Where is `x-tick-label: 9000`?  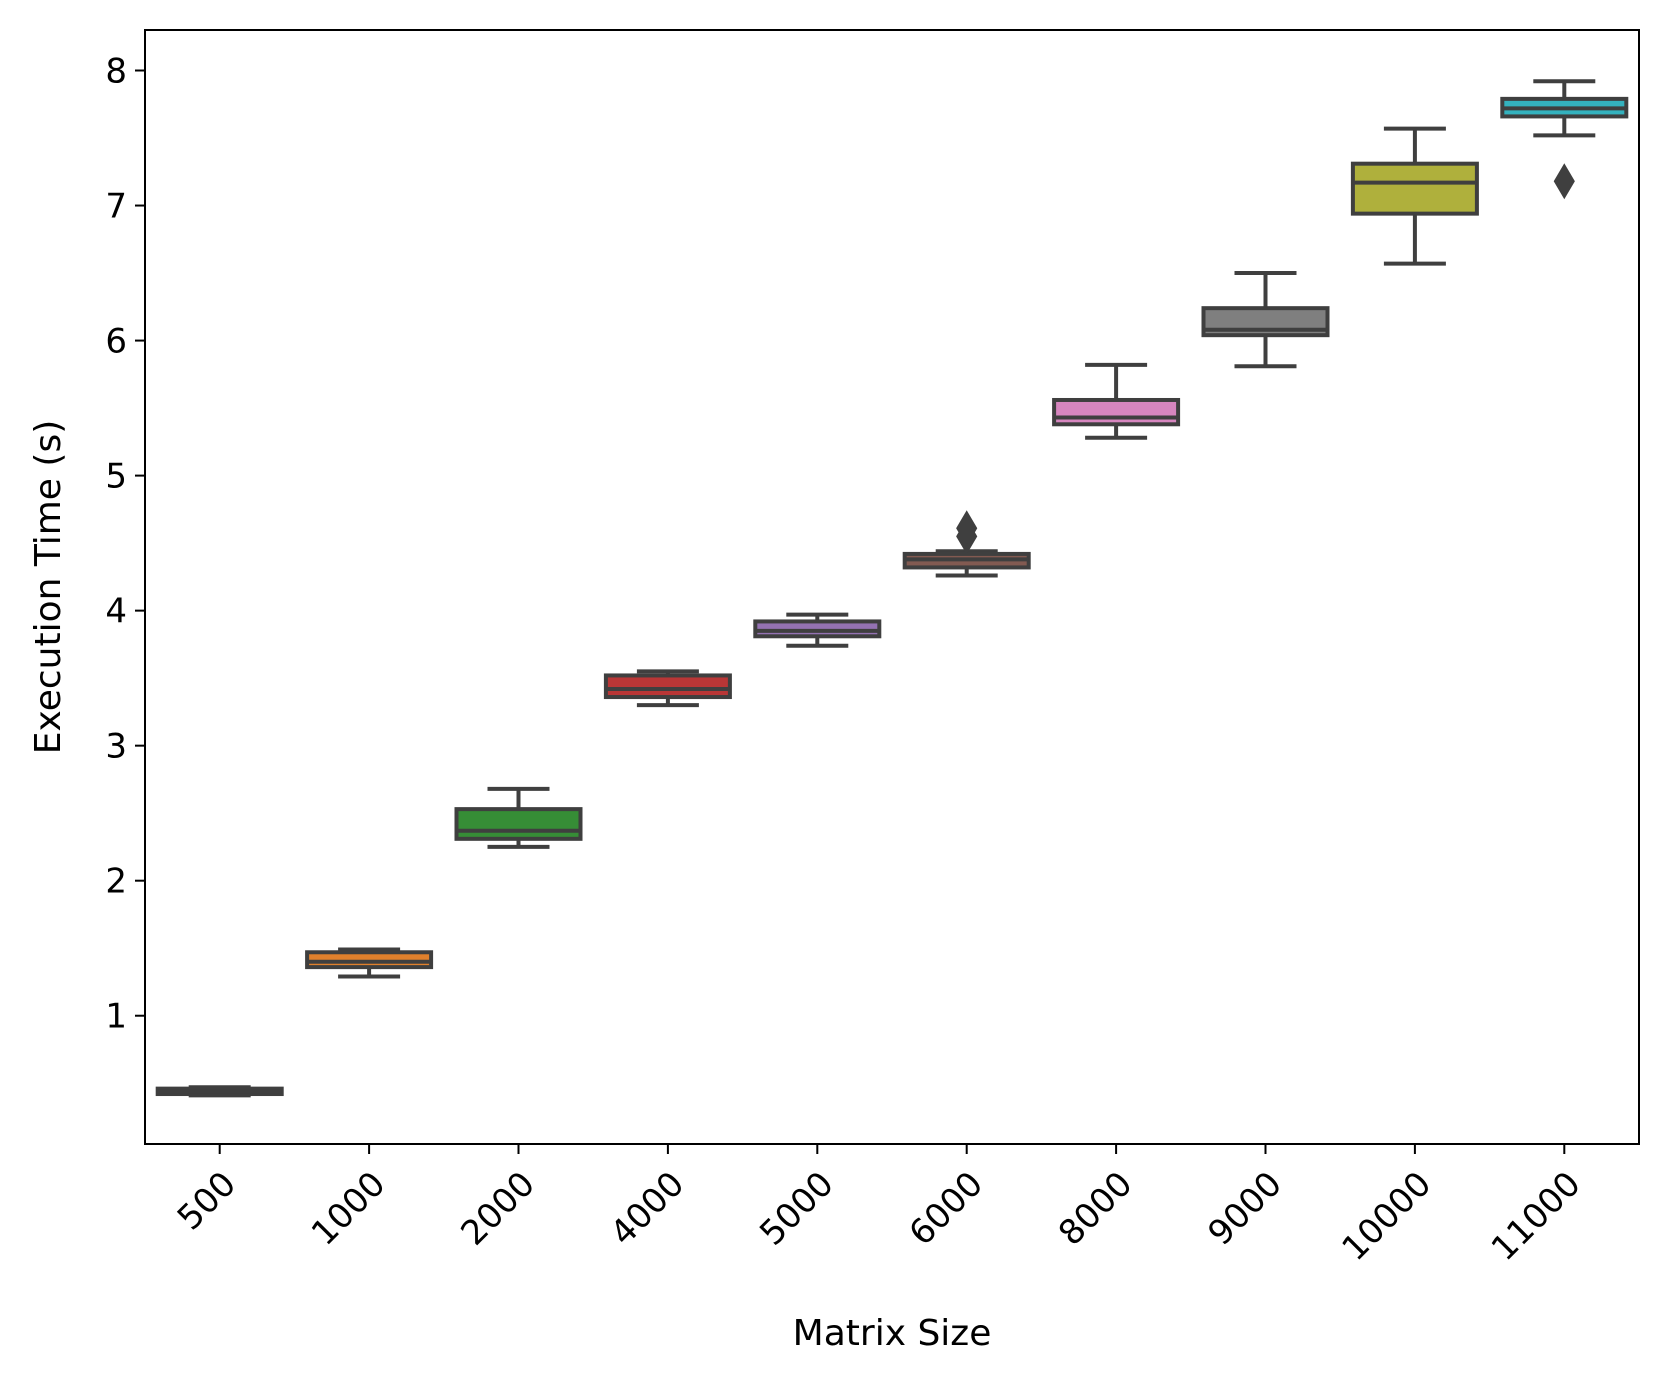
x-tick-label: 9000 is located at coordinates (1244, 1208).